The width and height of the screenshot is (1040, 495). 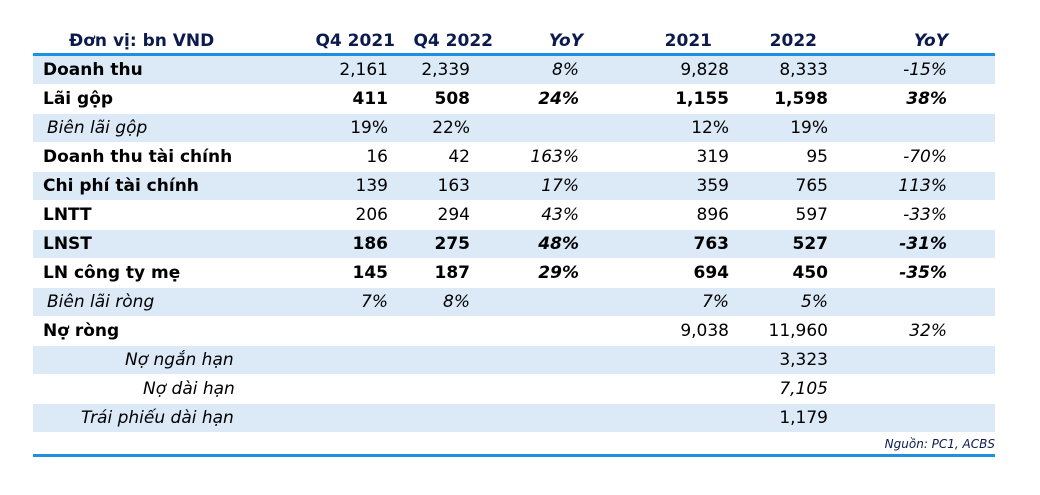 I want to click on cell-q4-2022: 275, so click(x=452, y=244).